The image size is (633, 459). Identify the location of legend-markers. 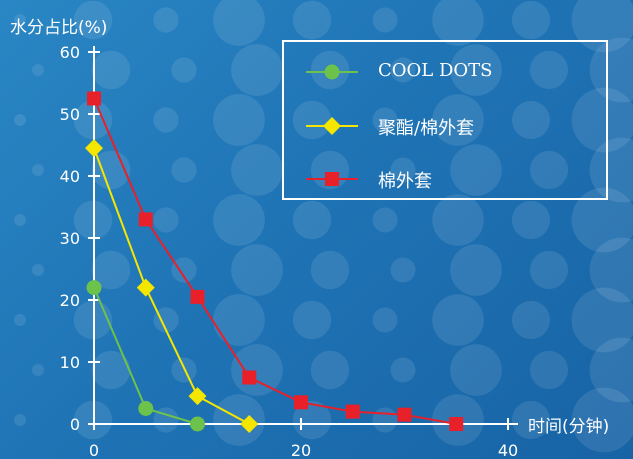
(332, 125).